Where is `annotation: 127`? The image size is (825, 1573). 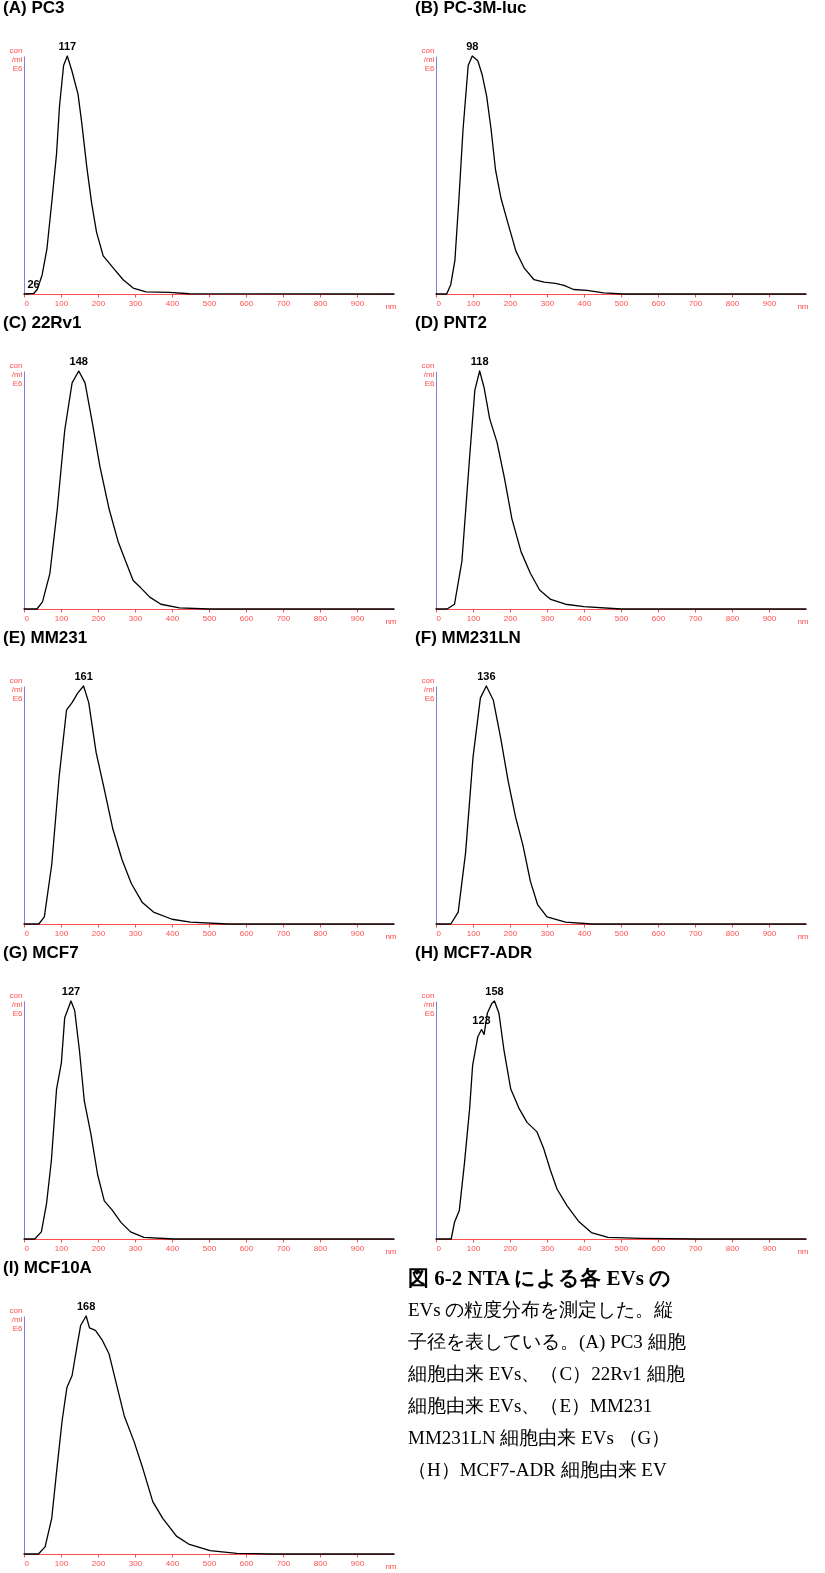 annotation: 127 is located at coordinates (71, 991).